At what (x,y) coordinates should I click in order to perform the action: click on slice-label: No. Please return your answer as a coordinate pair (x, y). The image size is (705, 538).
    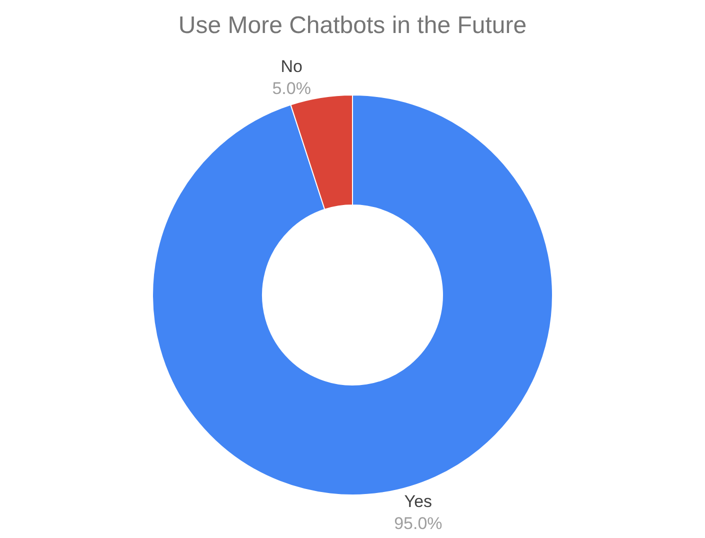
    Looking at the image, I should click on (291, 66).